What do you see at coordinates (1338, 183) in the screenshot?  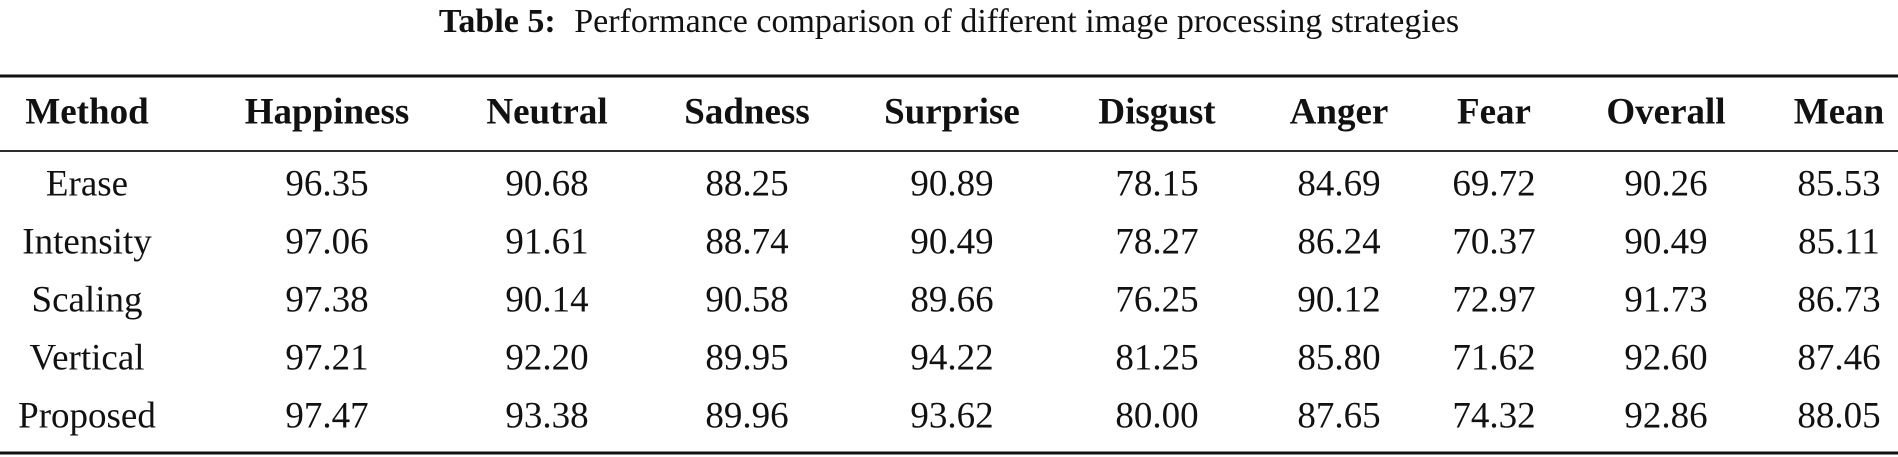 I see `cell: 84.69` at bounding box center [1338, 183].